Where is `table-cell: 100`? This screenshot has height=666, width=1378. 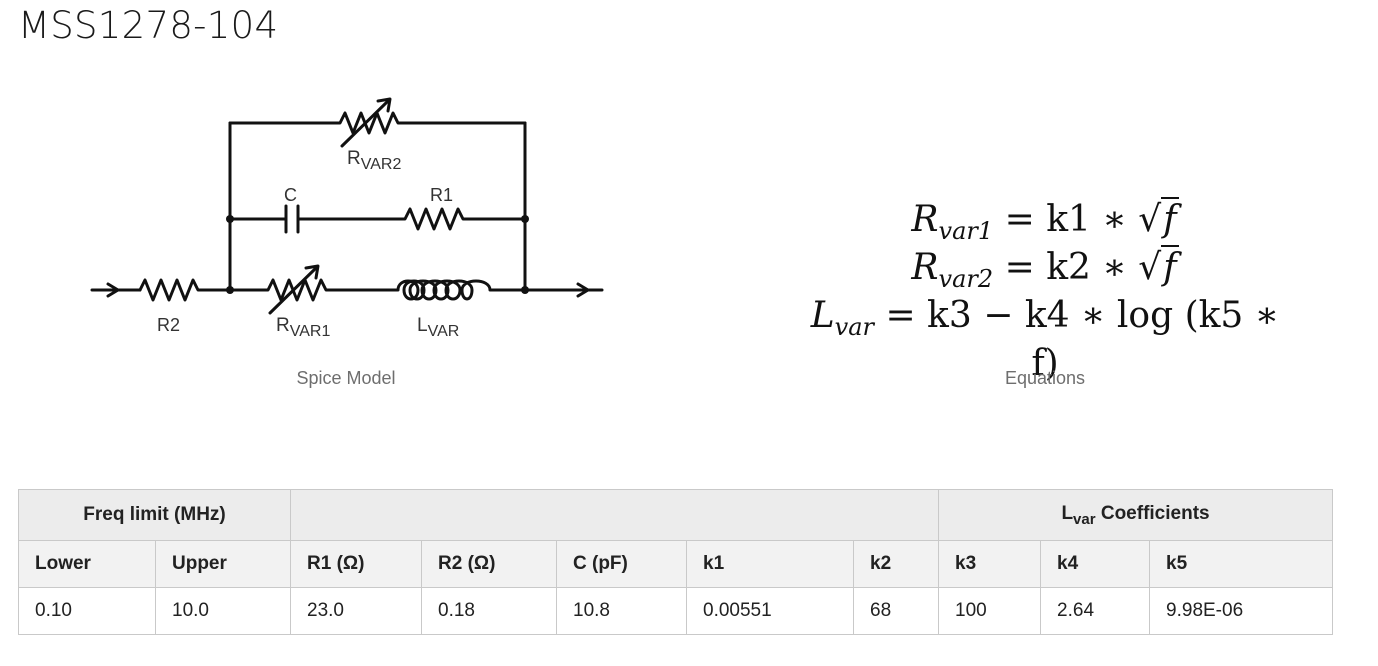
table-cell: 100 is located at coordinates (990, 611).